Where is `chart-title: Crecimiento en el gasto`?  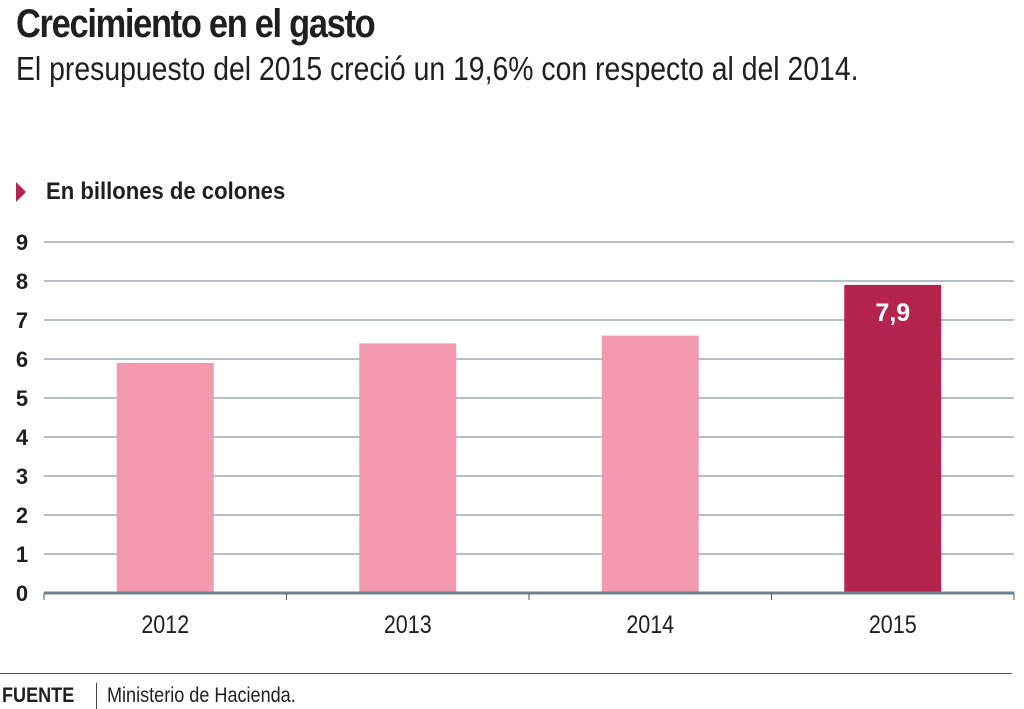
chart-title: Crecimiento en el gasto is located at coordinates (196, 24).